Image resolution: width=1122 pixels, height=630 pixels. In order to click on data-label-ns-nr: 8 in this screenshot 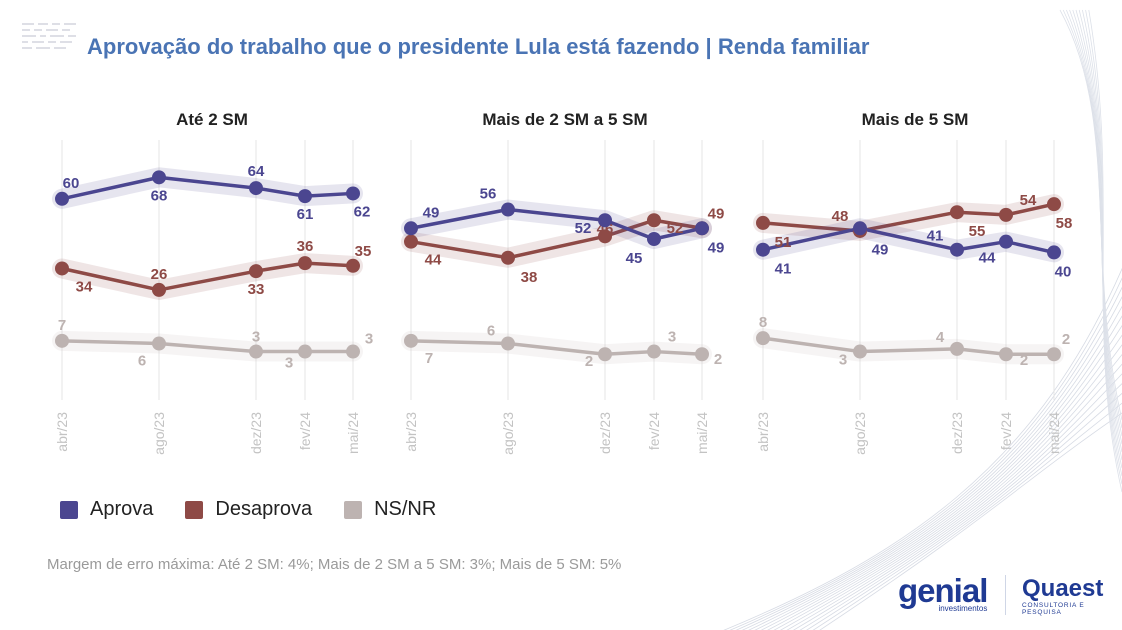, I will do `click(763, 322)`.